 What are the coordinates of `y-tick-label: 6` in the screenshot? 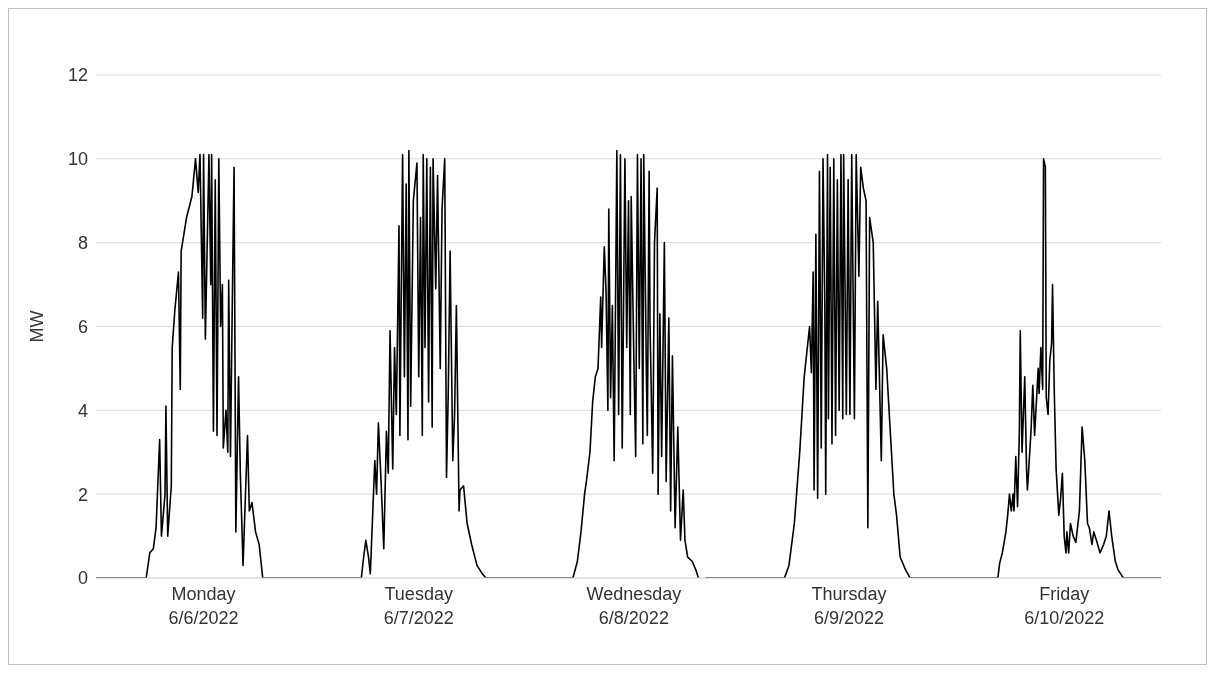 It's located at (82, 326).